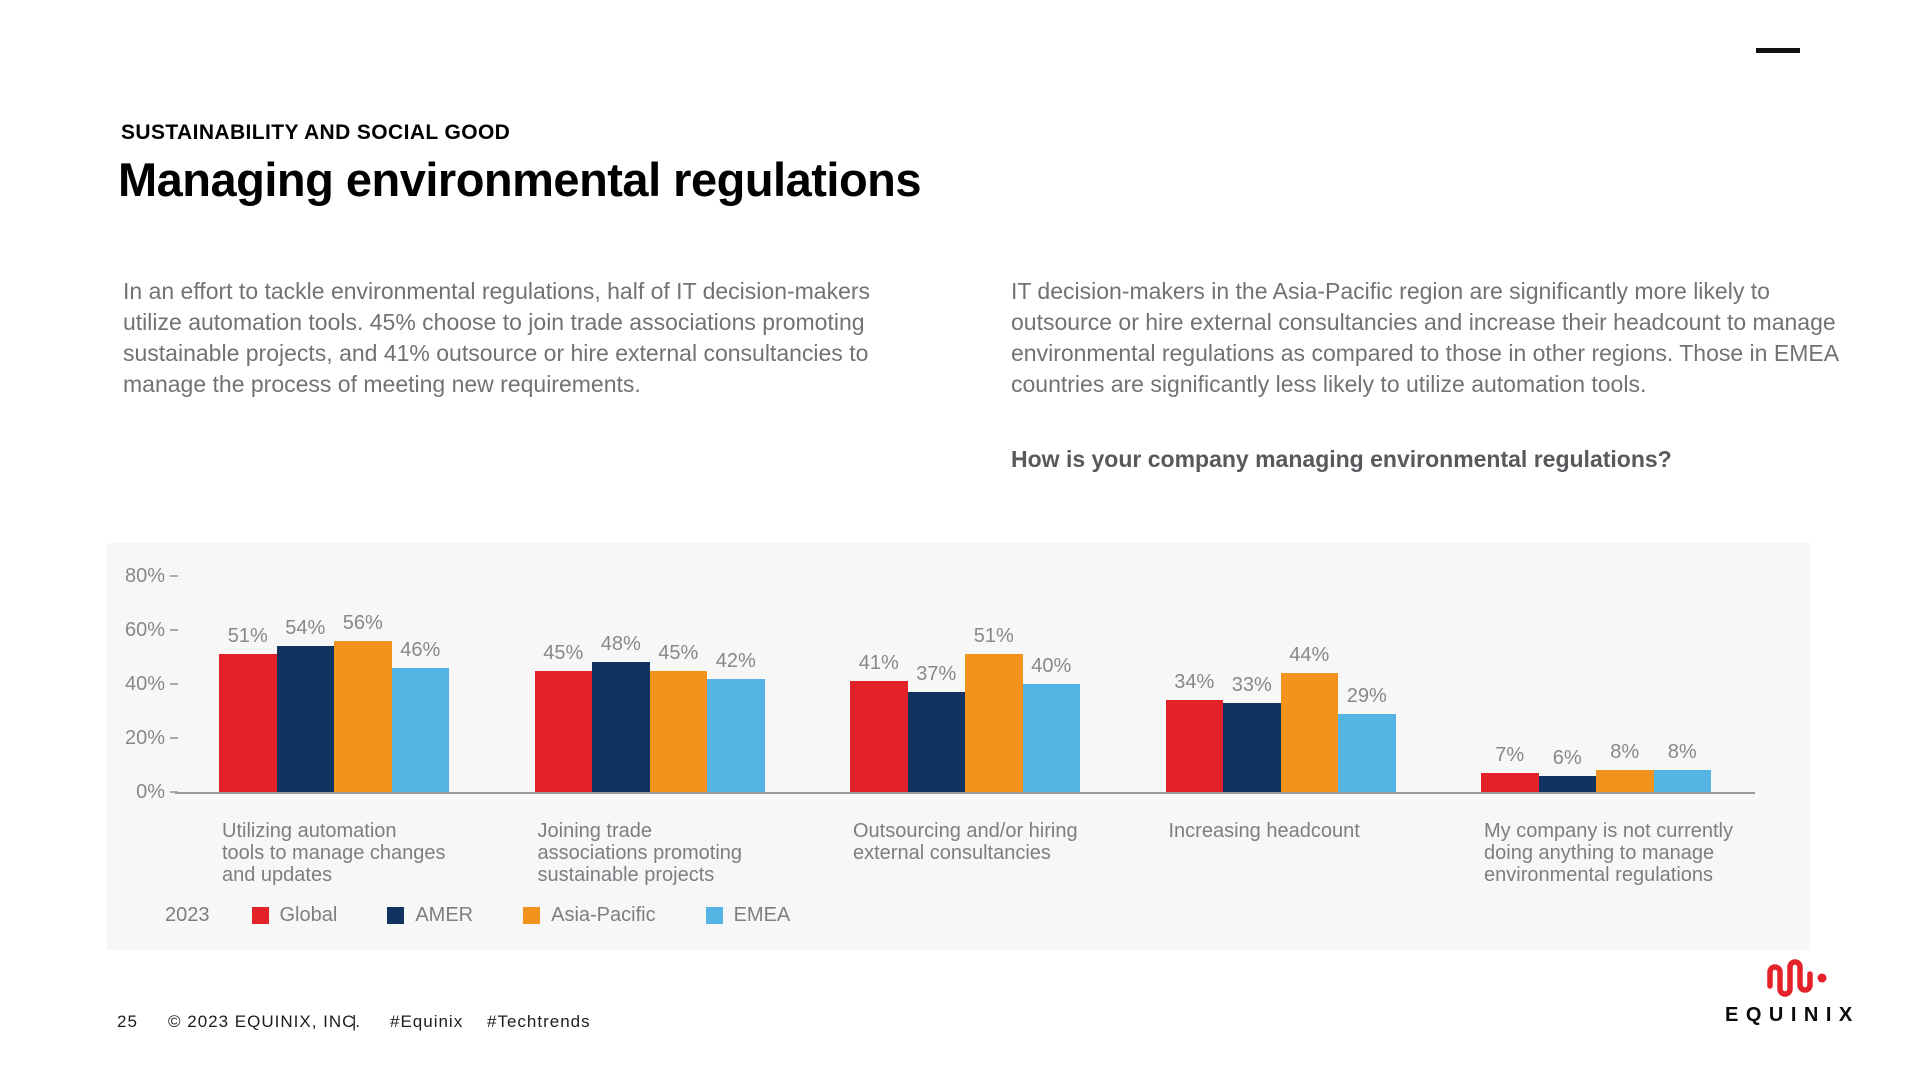  Describe the element at coordinates (878, 663) in the screenshot. I see `bar-value-label: 41%` at that location.